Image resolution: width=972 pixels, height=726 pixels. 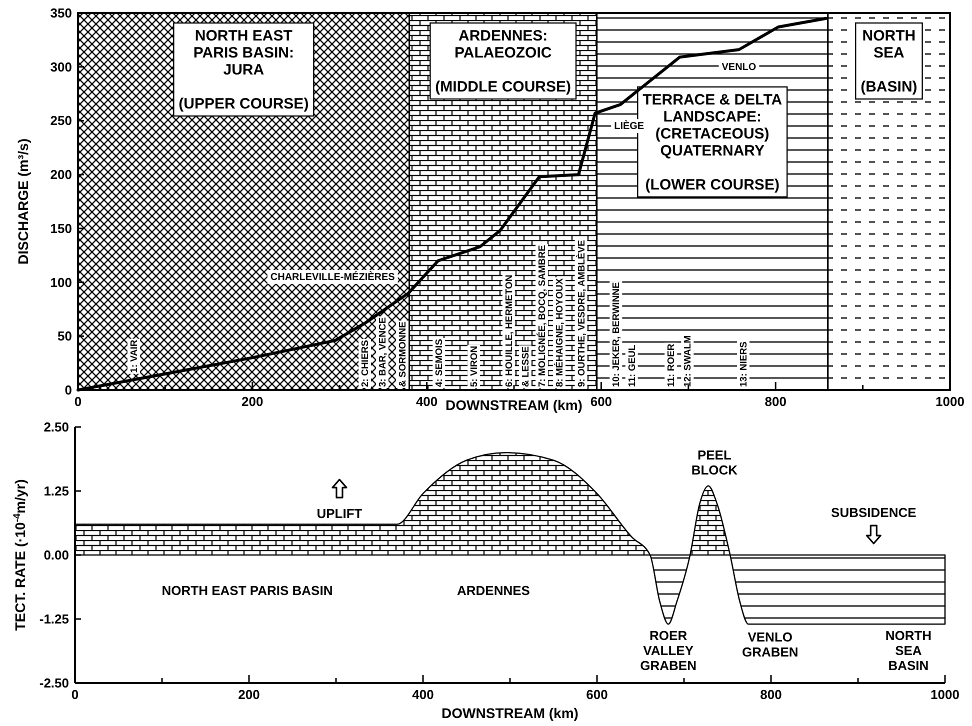 What do you see at coordinates (714, 463) in the screenshot?
I see `annotation: PEEL BLOCK` at bounding box center [714, 463].